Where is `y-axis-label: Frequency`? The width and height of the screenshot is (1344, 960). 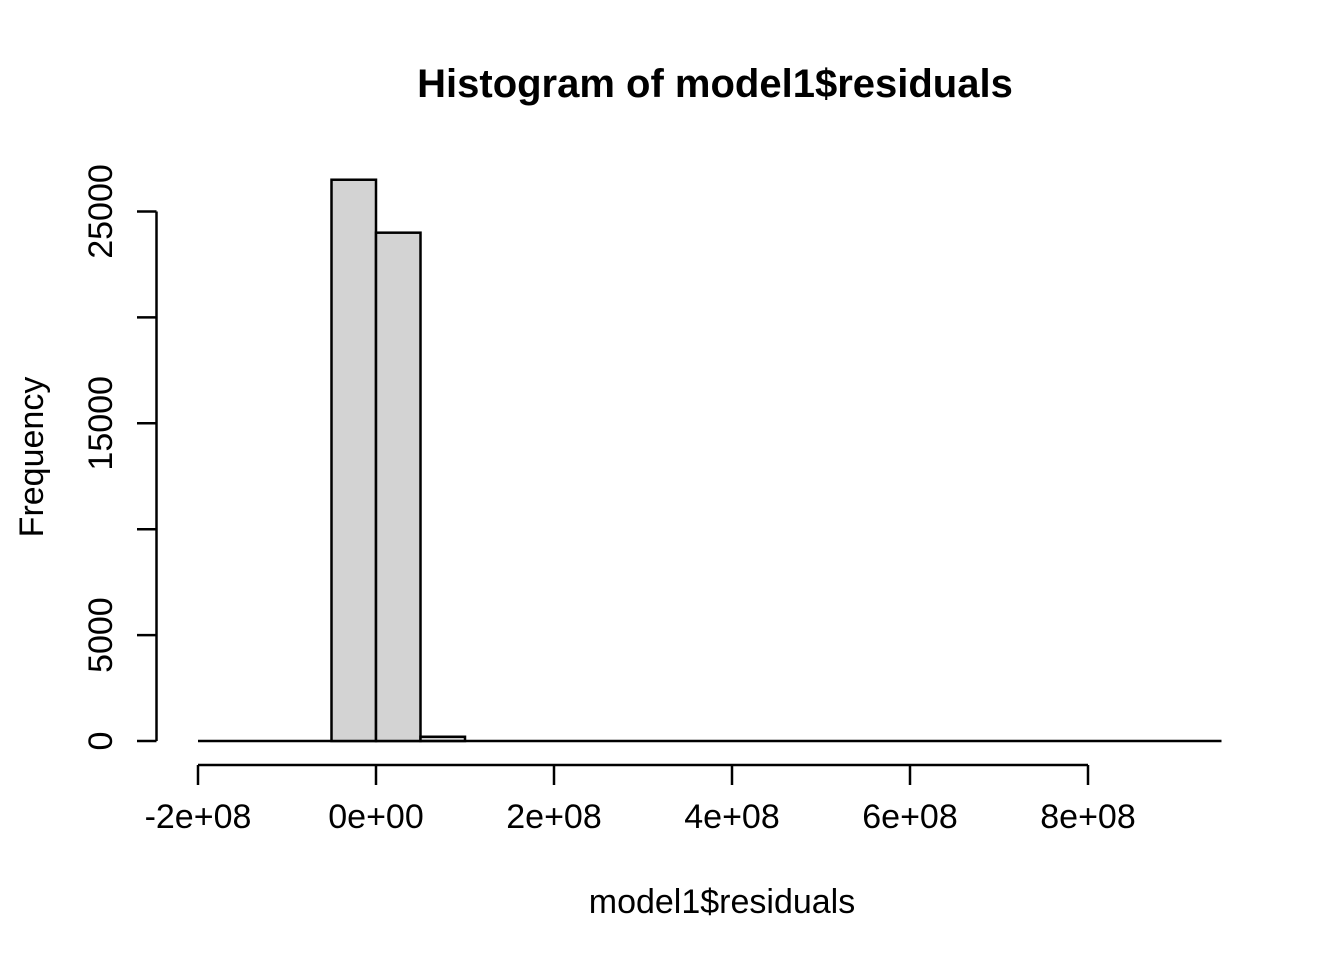
y-axis-label: Frequency is located at coordinates (32, 457).